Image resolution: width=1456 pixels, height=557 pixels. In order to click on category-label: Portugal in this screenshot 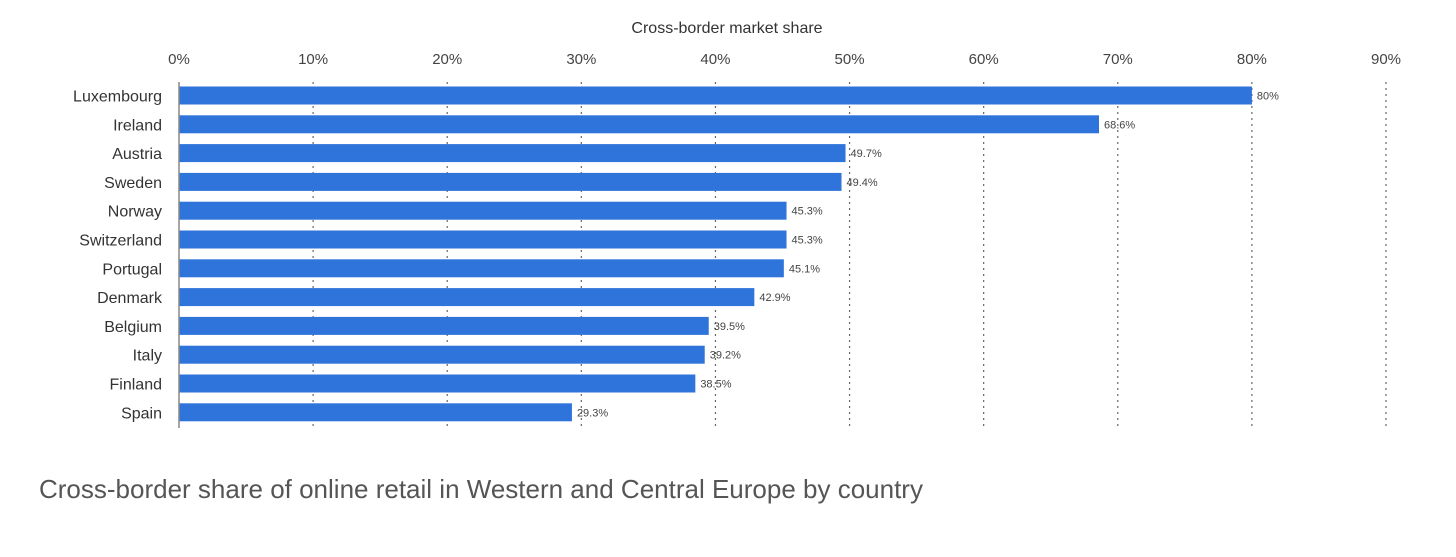, I will do `click(132, 269)`.